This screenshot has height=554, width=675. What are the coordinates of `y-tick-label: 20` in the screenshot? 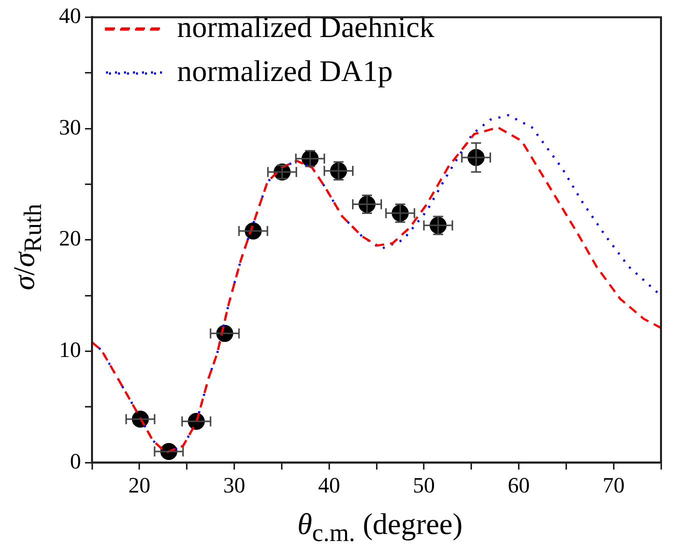 It's located at (70, 238).